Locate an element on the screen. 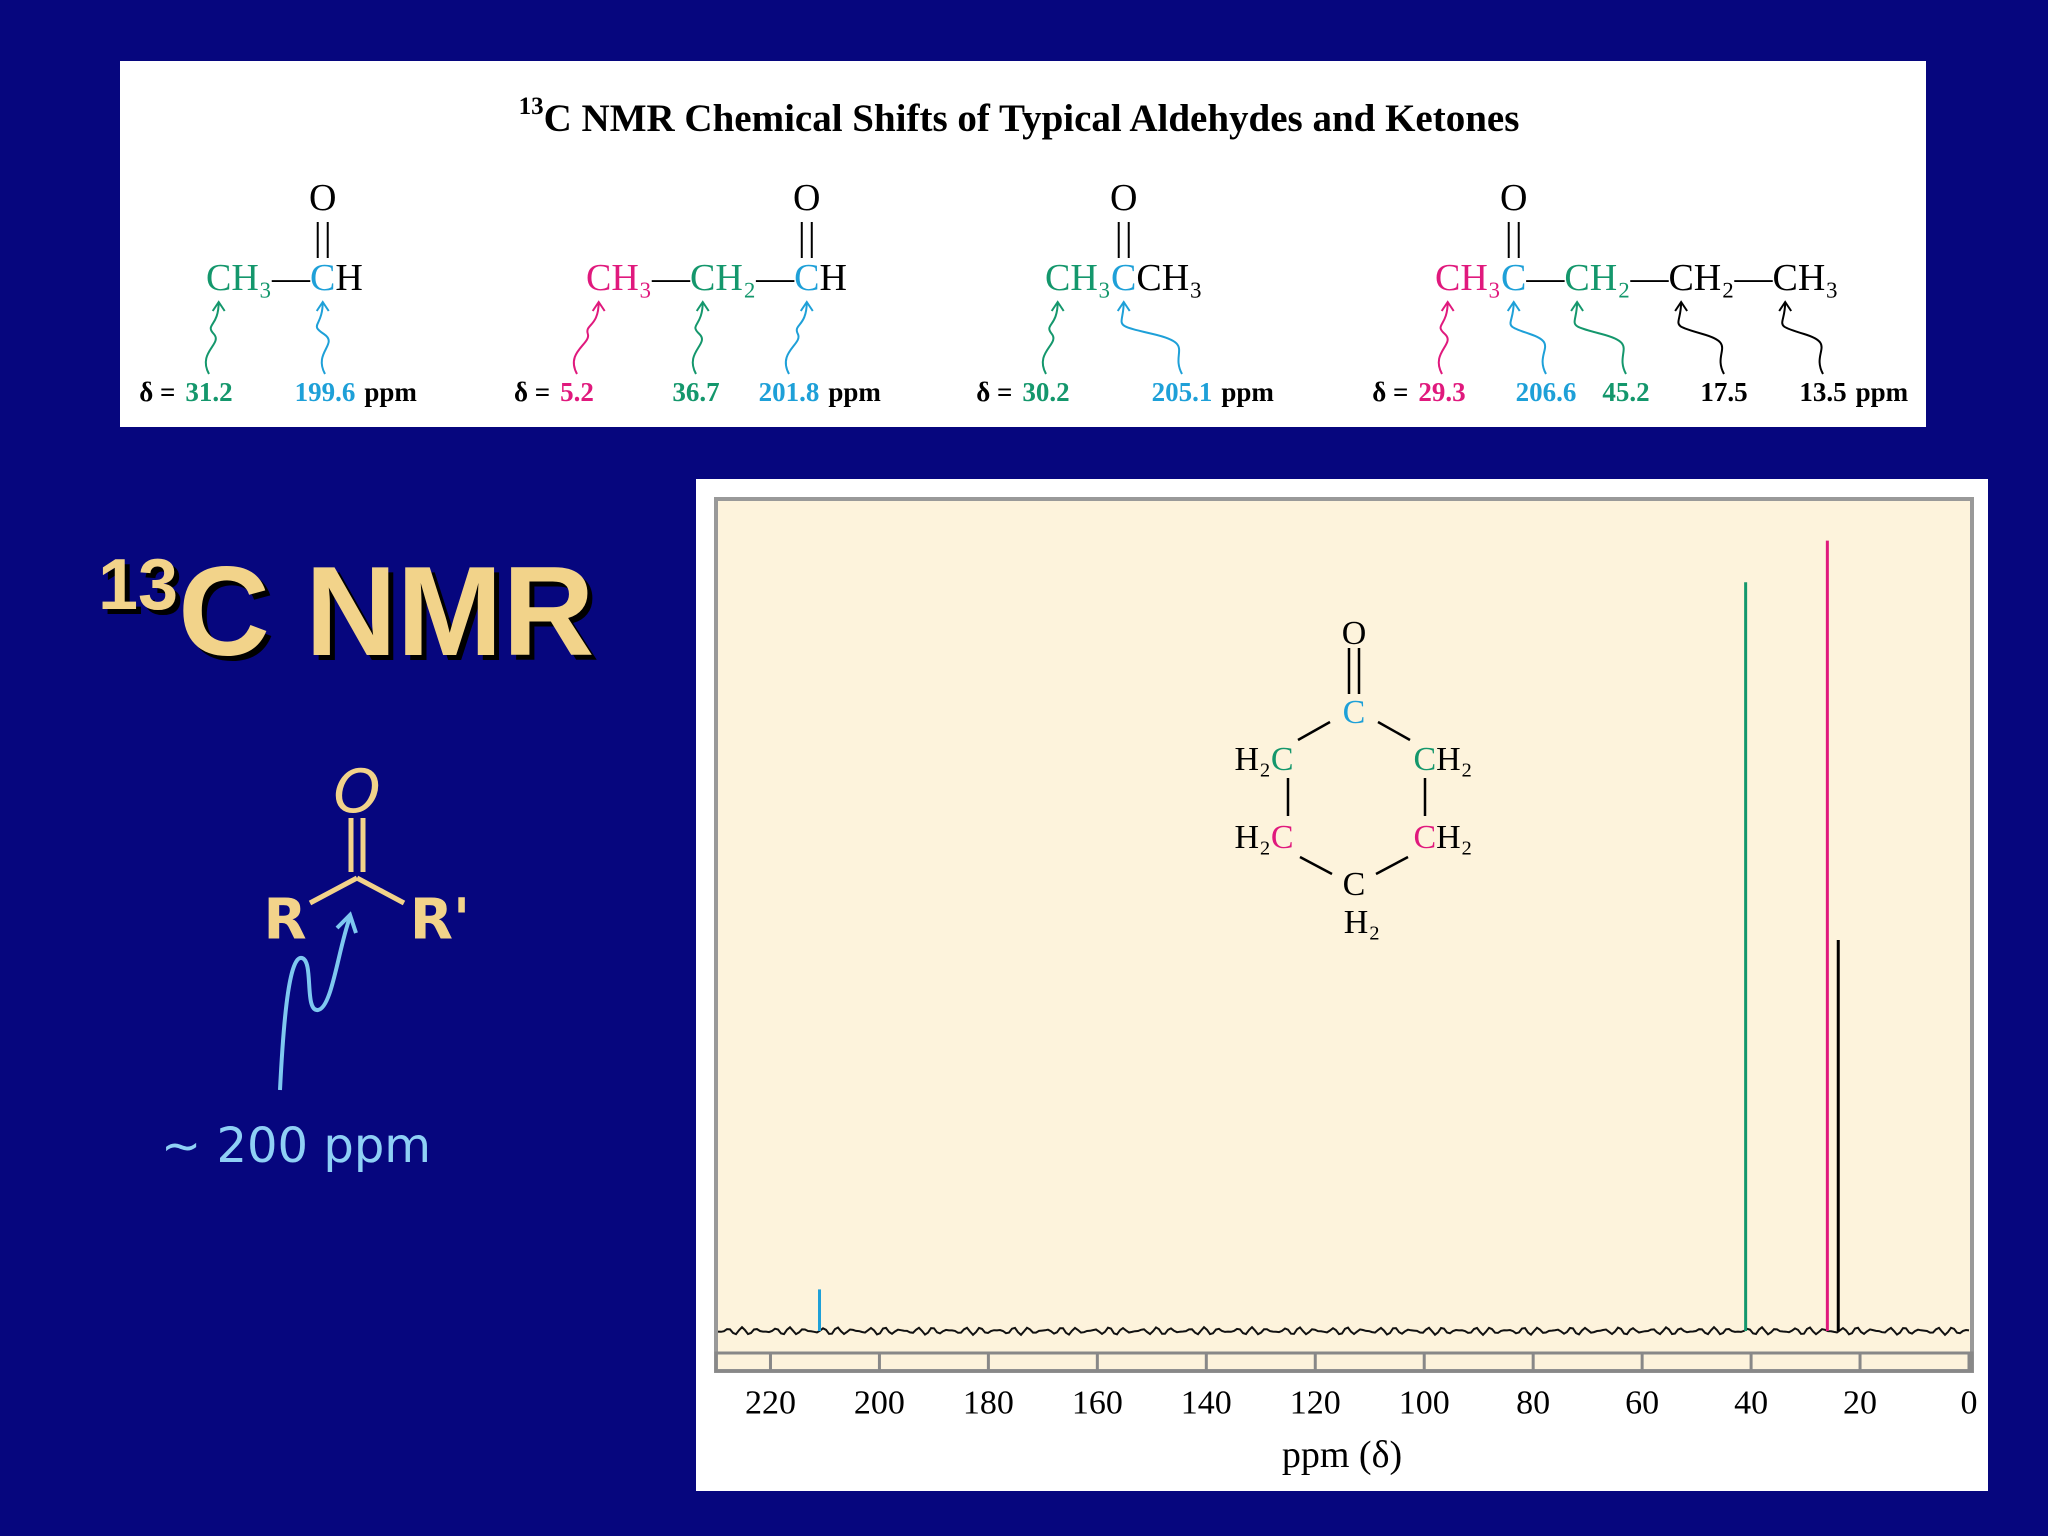 This screenshot has width=2048, height=1536. x-axis-label: ppm (δ) is located at coordinates (1342, 1455).